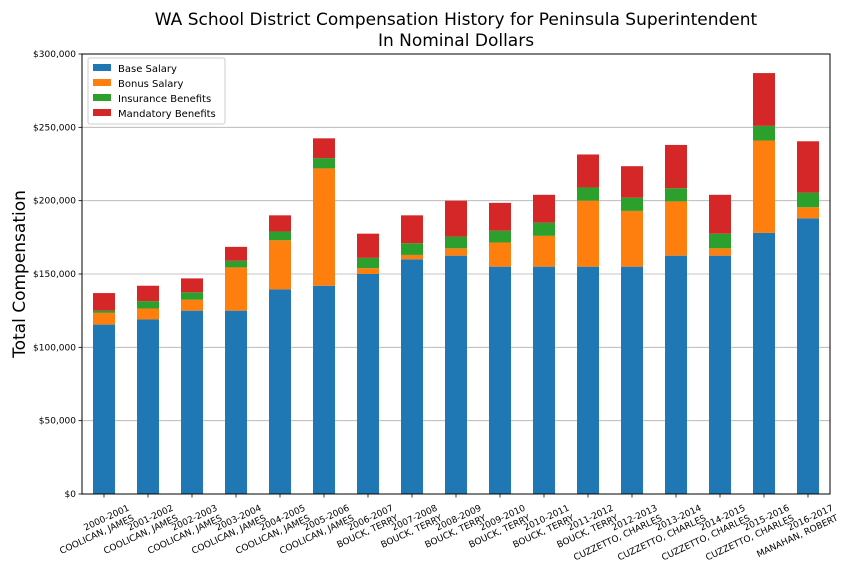  Describe the element at coordinates (95, 530) in the screenshot. I see `x-tick-label: 2000-2001COOLICAN, JAMES` at that location.